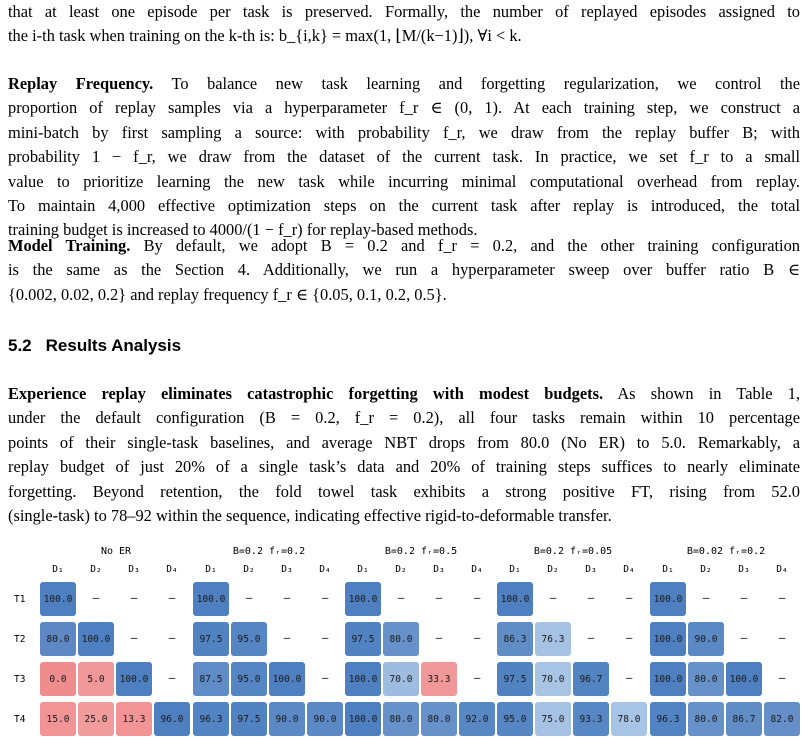  I want to click on paragraph-title: Model Training., so click(69, 245).